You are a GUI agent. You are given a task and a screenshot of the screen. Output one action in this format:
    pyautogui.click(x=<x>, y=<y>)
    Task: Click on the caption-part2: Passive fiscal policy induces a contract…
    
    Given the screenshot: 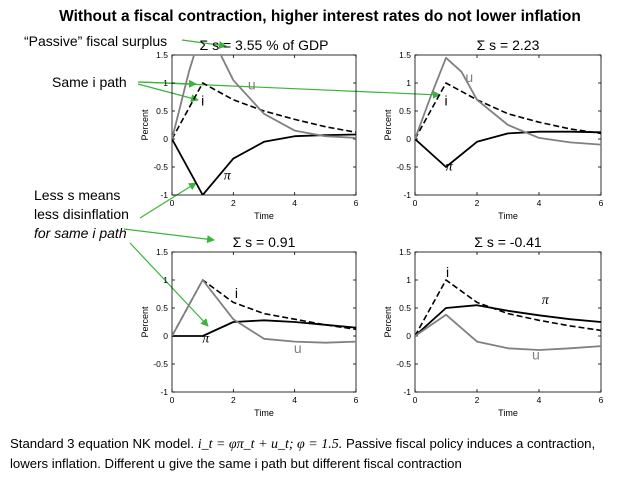 What is the action you would take?
    pyautogui.click(x=303, y=453)
    